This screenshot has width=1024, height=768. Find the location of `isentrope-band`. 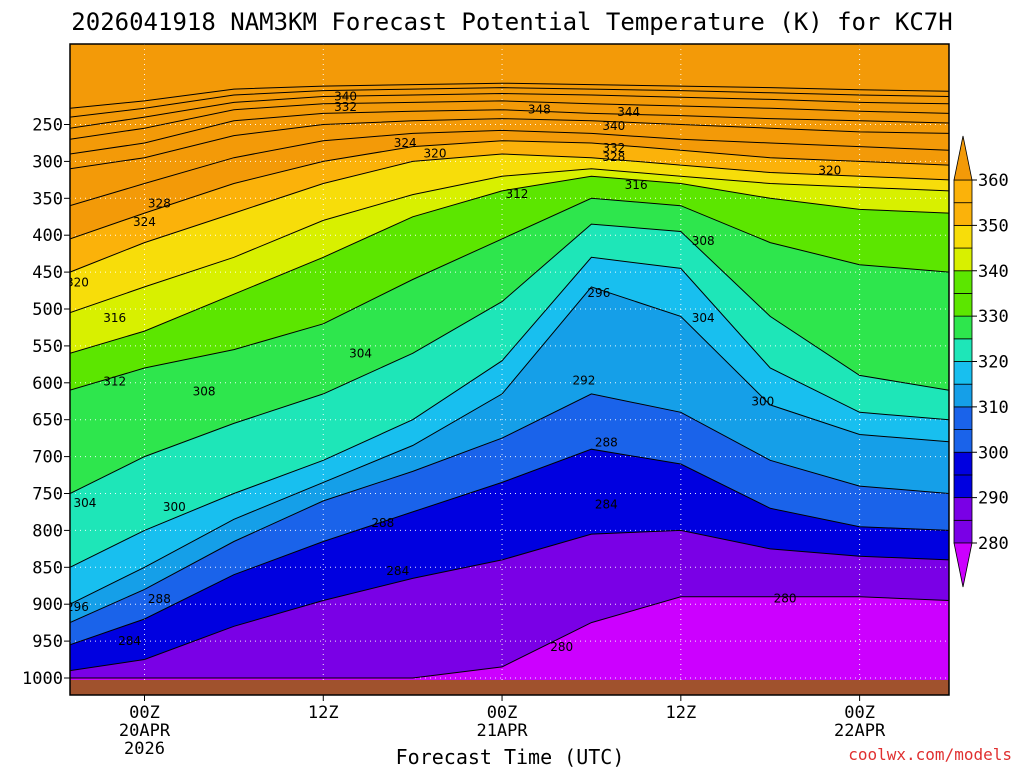

isentrope-band is located at coordinates (509, 76).